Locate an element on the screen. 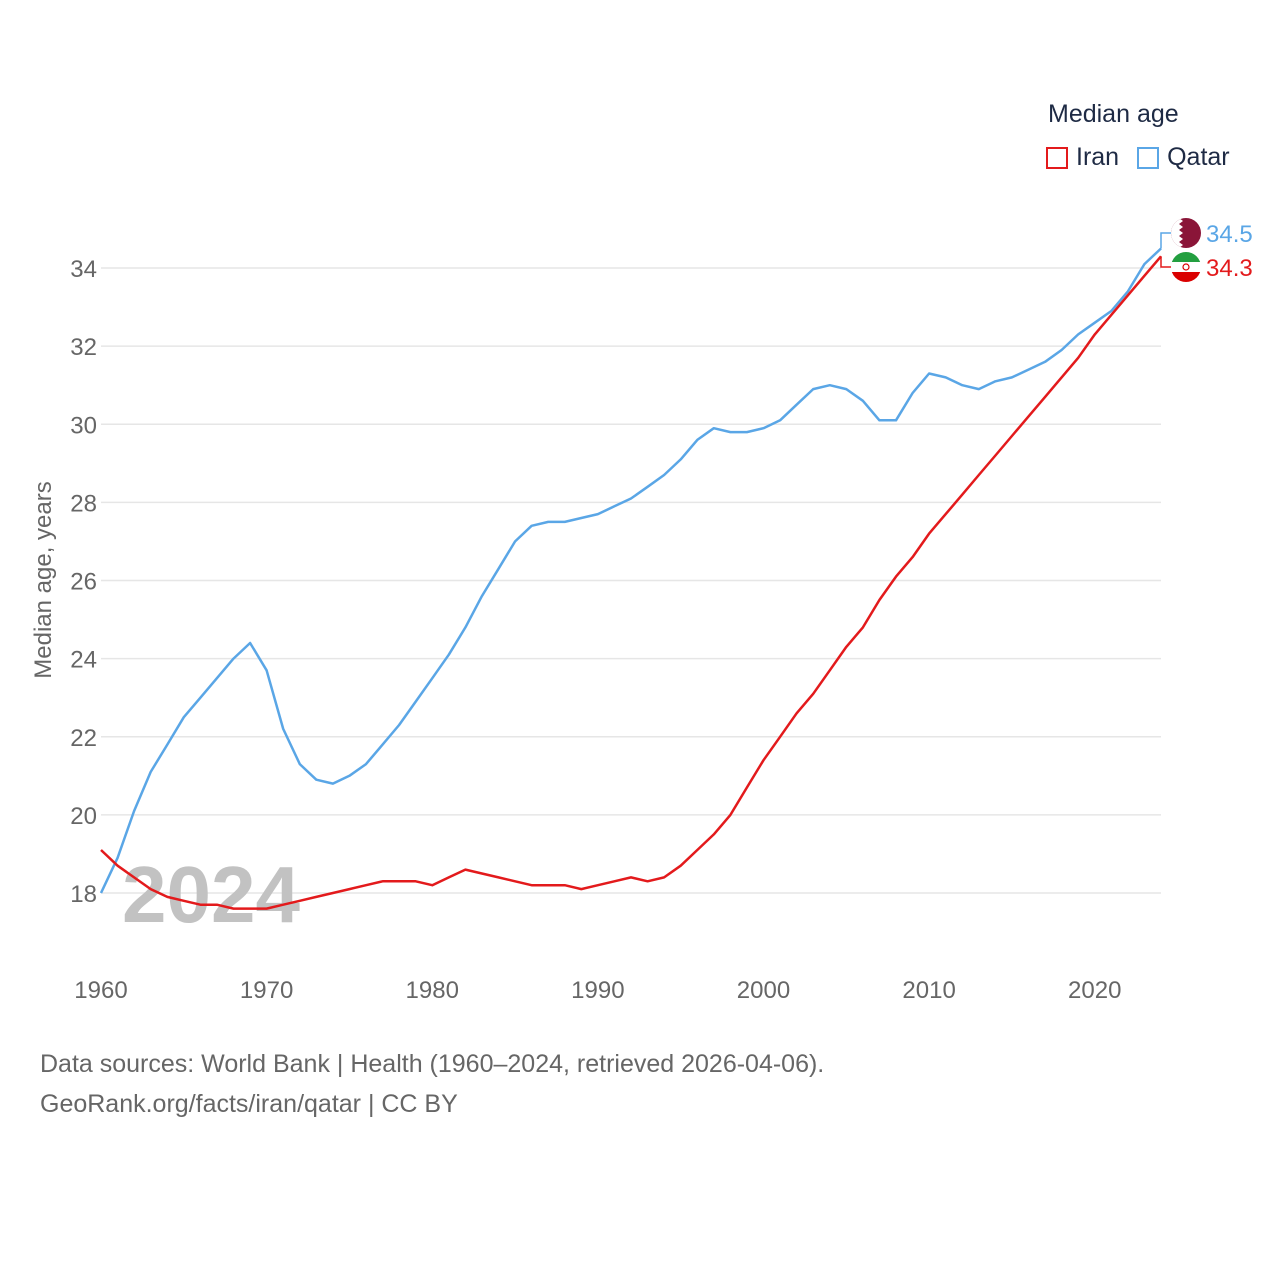 The image size is (1280, 1280). x-tick-label: 1980 is located at coordinates (432, 990).